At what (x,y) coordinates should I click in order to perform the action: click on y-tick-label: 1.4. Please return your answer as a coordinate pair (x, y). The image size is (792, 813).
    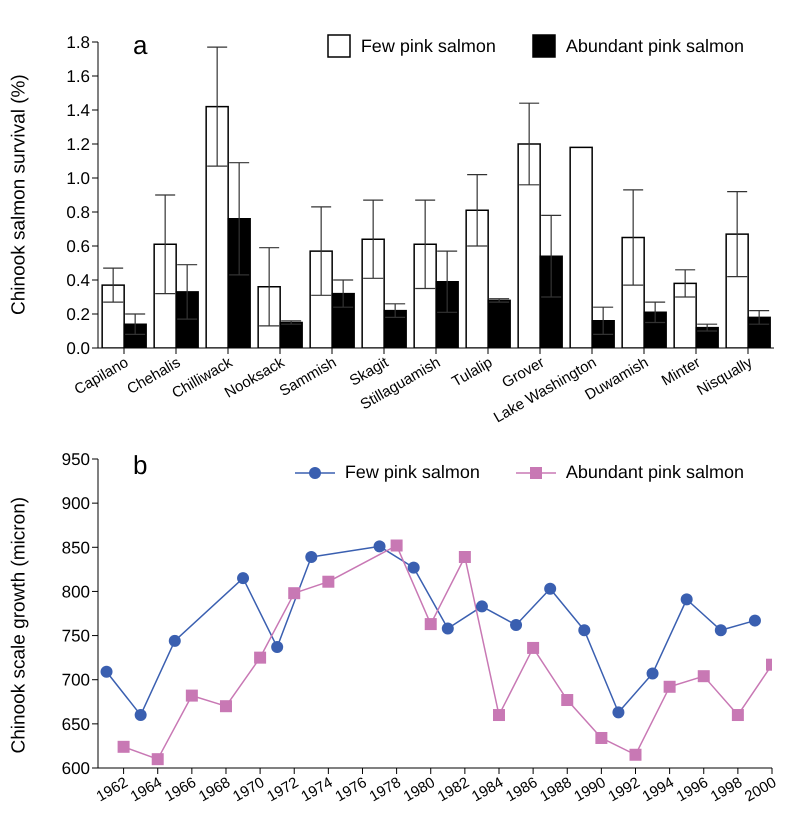
    Looking at the image, I should click on (78, 110).